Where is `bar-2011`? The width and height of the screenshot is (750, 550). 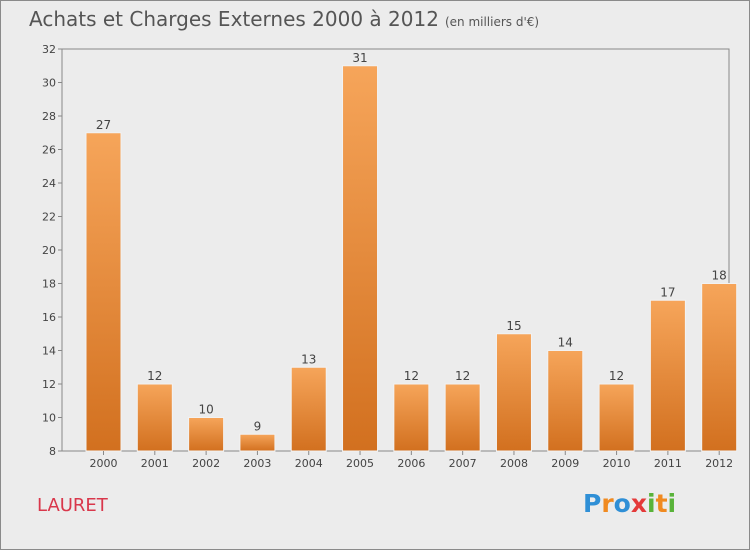 bar-2011 is located at coordinates (667, 375).